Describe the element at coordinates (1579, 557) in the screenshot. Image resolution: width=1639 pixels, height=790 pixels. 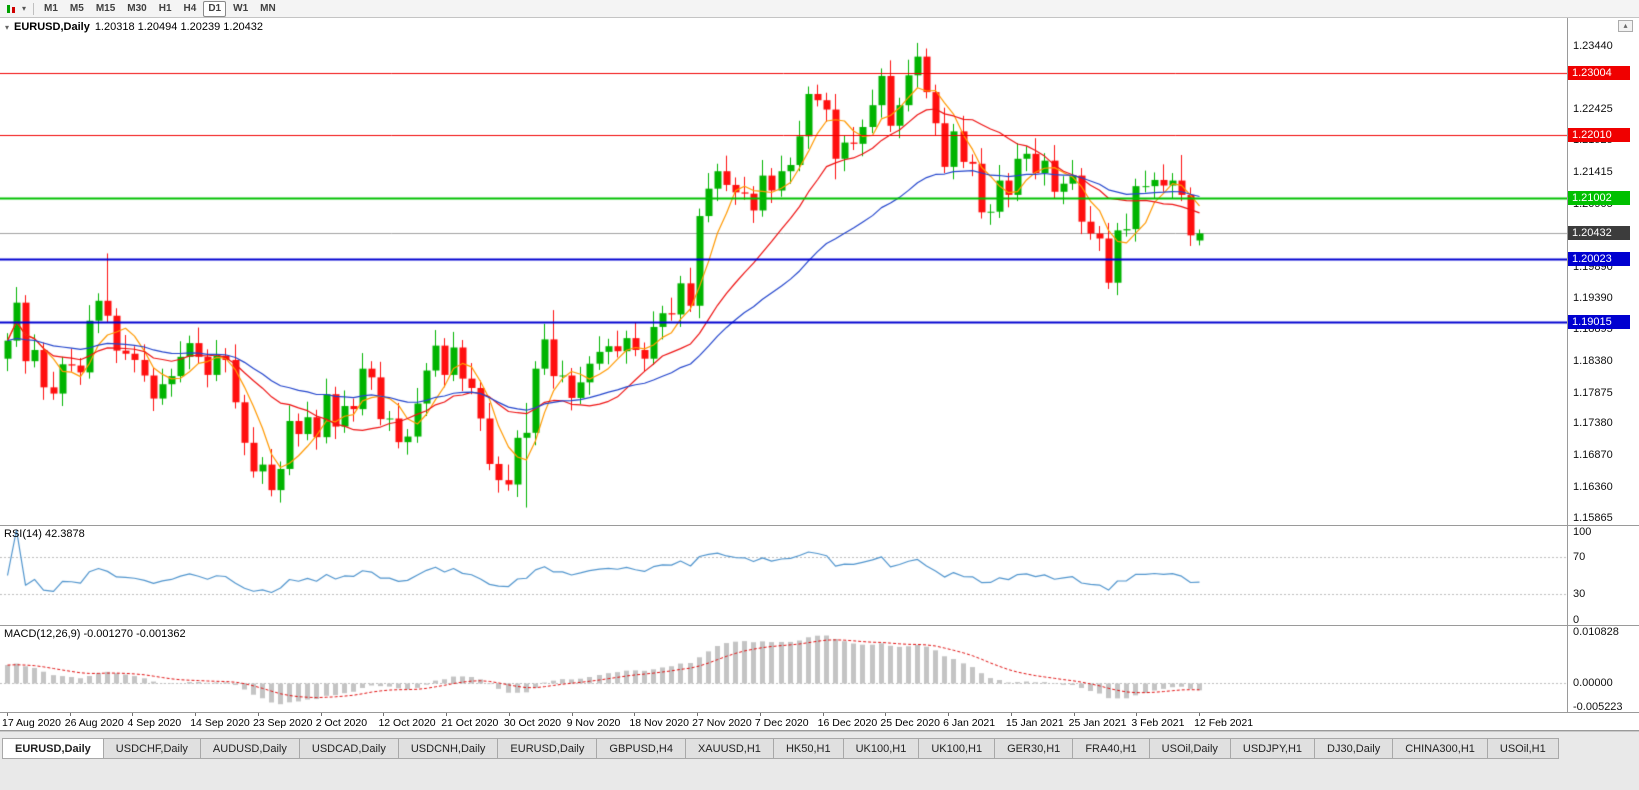
I see `rsi-tick-label: 70` at that location.